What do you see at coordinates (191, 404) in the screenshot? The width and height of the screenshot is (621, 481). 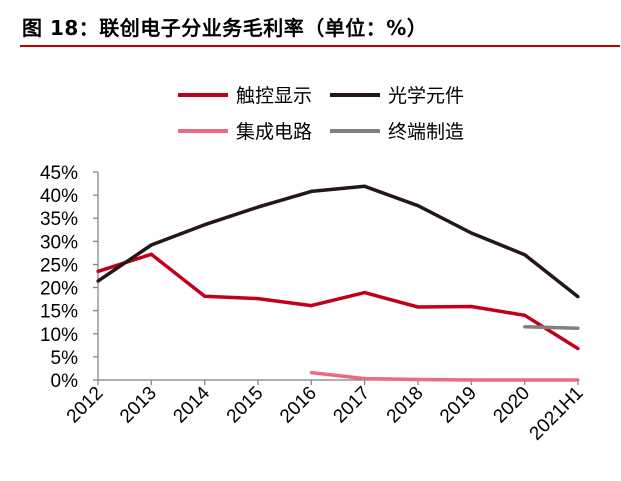 I see `x-tick-label: 2014` at bounding box center [191, 404].